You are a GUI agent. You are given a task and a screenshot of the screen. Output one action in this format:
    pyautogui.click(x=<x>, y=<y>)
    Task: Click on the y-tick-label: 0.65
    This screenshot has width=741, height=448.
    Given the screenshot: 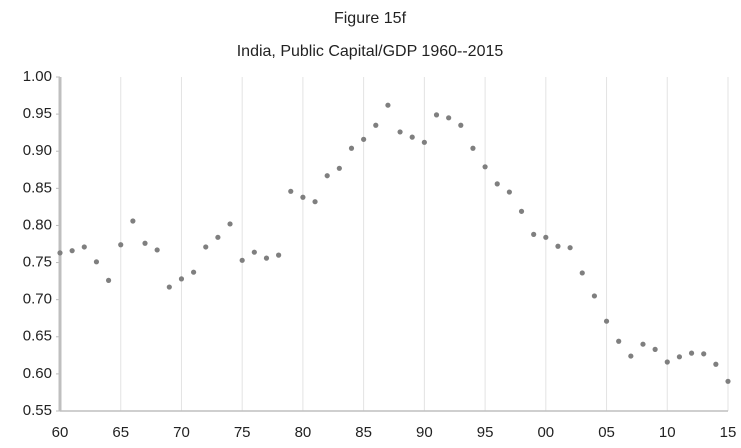 What is the action you would take?
    pyautogui.click(x=37, y=336)
    